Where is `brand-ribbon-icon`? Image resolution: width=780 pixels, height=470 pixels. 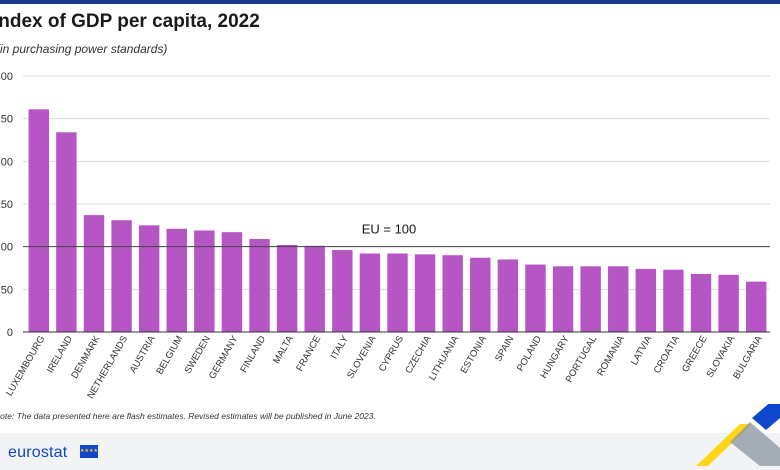
brand-ribbon-icon is located at coordinates (738, 435).